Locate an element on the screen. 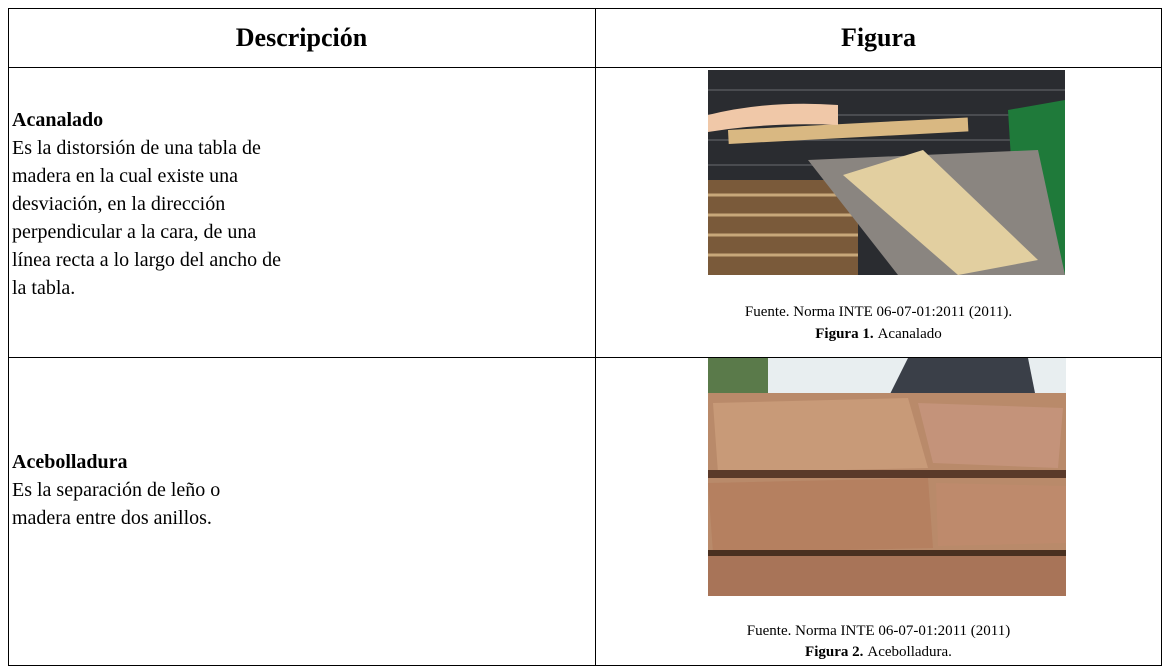 The width and height of the screenshot is (1171, 667). term: Acanalado is located at coordinates (58, 120).